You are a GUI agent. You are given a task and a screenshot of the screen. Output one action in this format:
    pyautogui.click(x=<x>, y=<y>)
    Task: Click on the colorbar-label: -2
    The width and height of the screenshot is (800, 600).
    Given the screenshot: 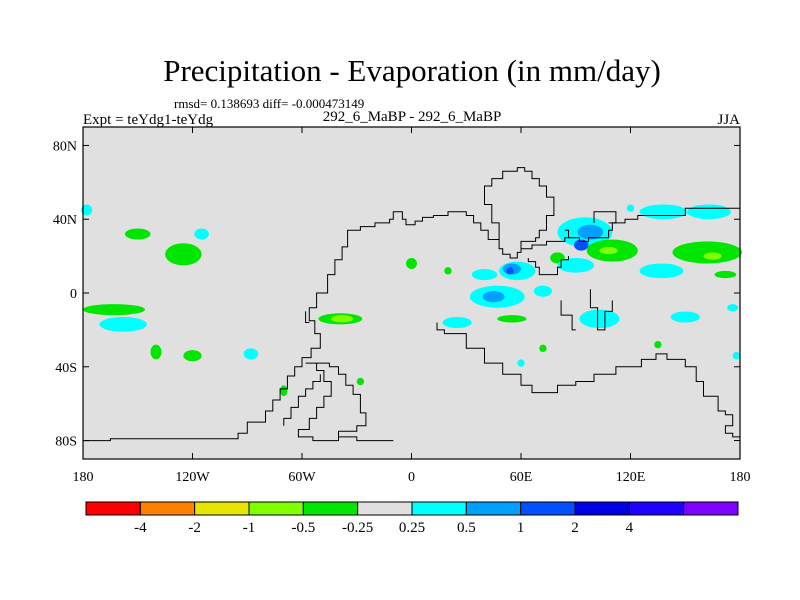 What is the action you would take?
    pyautogui.click(x=194, y=528)
    